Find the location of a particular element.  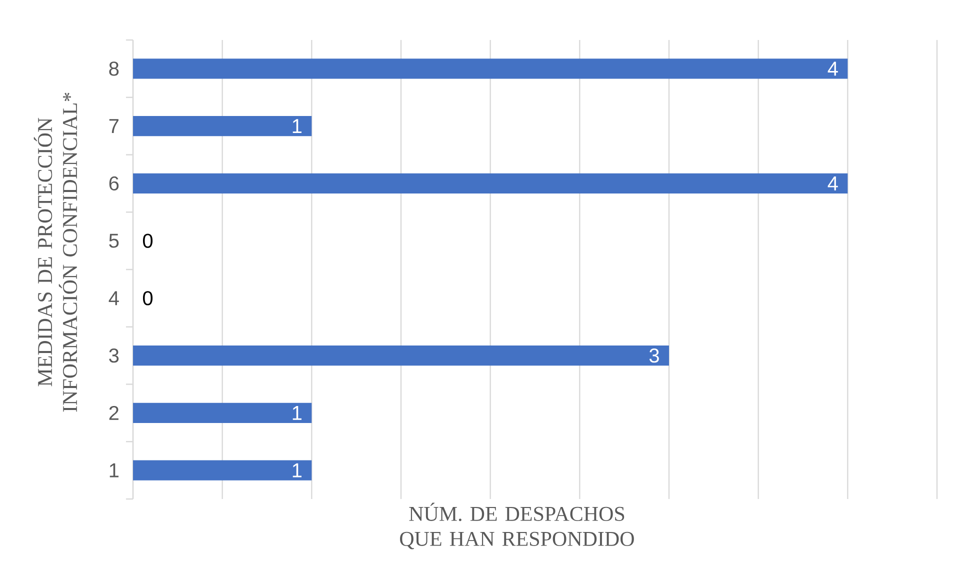

y-axis-title: MEDIDAS DE PROTECCIÓN INFORMACIÓN CONFIDENCIAL* is located at coordinates (56, 252).